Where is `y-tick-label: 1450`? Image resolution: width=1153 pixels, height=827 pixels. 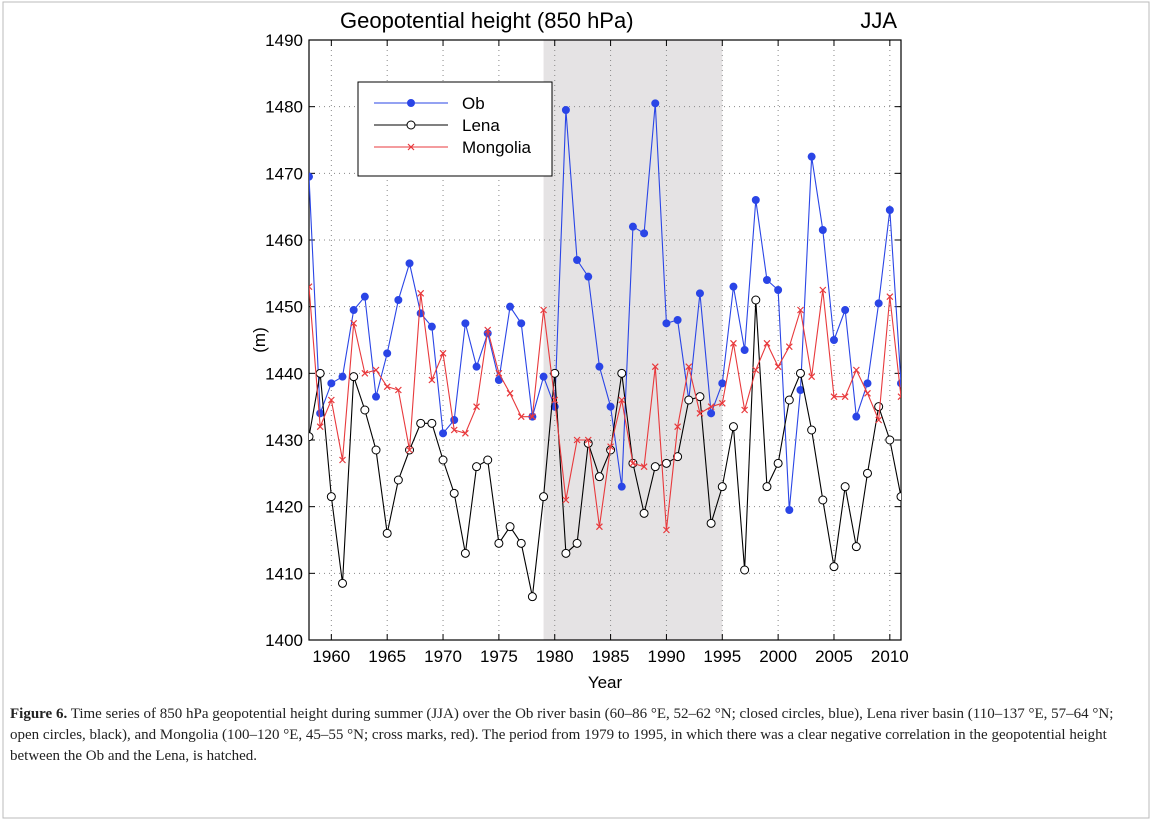 y-tick-label: 1450 is located at coordinates (284, 307).